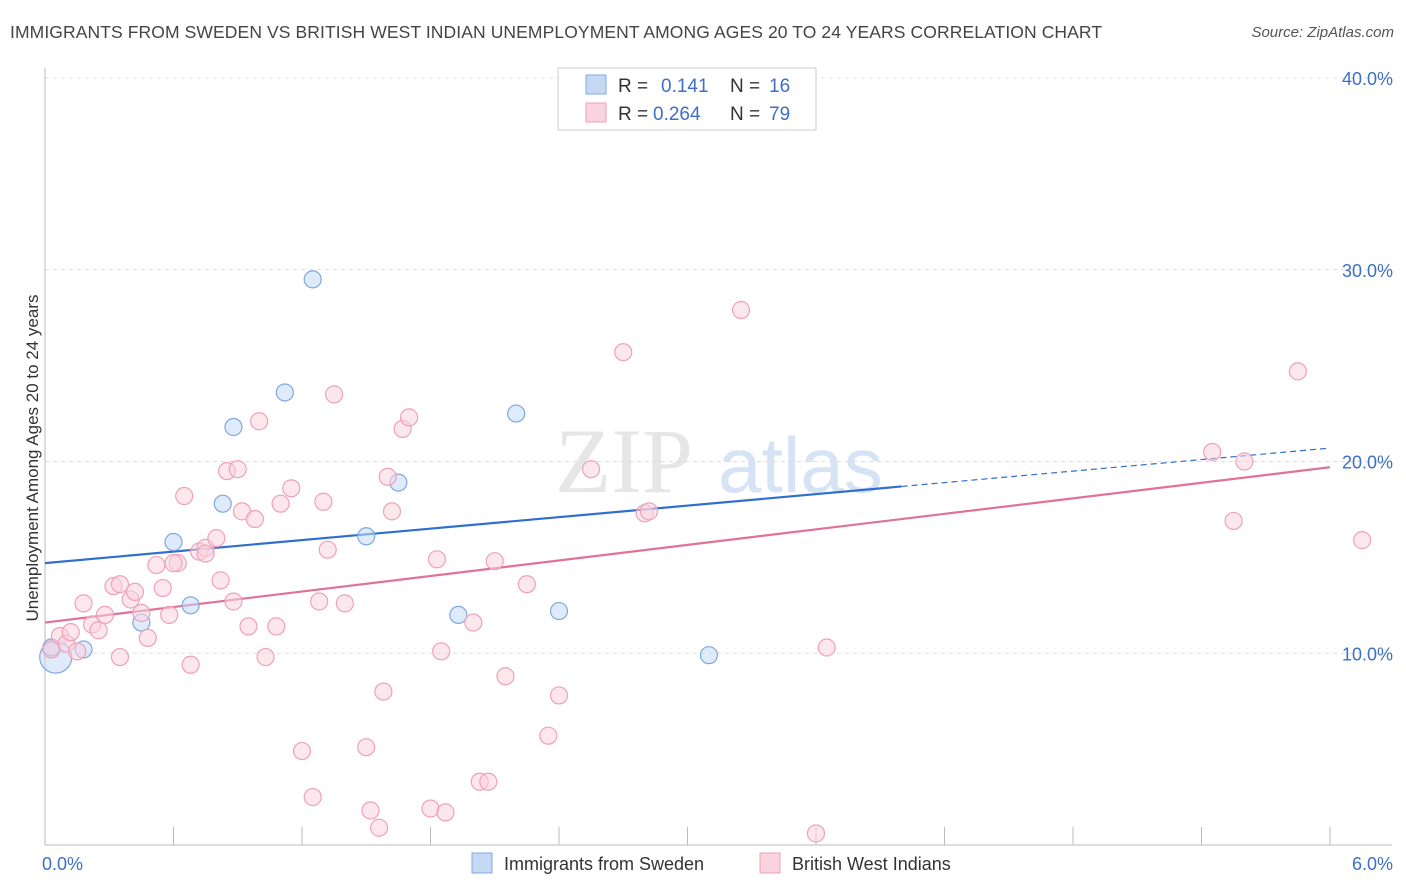  What do you see at coordinates (1372, 864) in the screenshot?
I see `x-tick-label-max: 6.0%` at bounding box center [1372, 864].